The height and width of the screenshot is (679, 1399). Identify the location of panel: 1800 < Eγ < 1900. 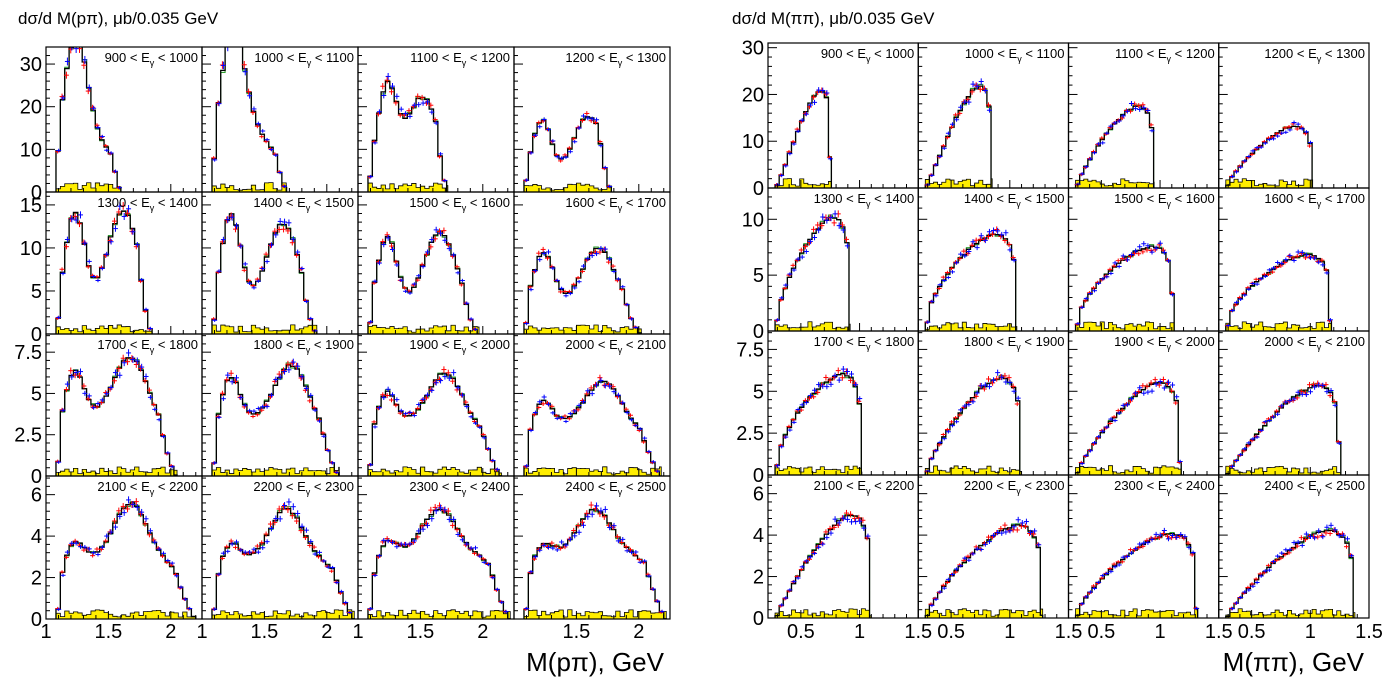
(280, 405).